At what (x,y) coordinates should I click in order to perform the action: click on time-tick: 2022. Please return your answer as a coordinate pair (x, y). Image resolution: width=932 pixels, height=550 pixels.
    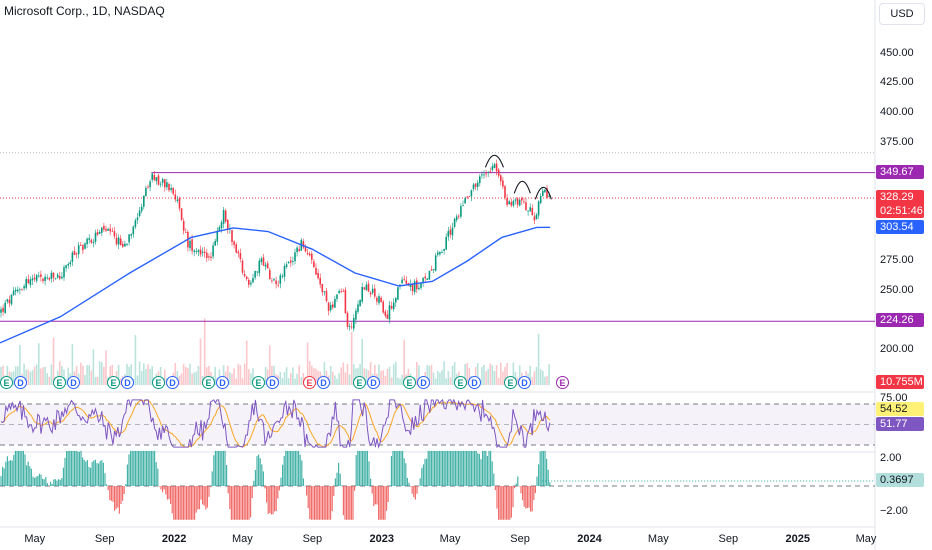
    Looking at the image, I should click on (174, 539).